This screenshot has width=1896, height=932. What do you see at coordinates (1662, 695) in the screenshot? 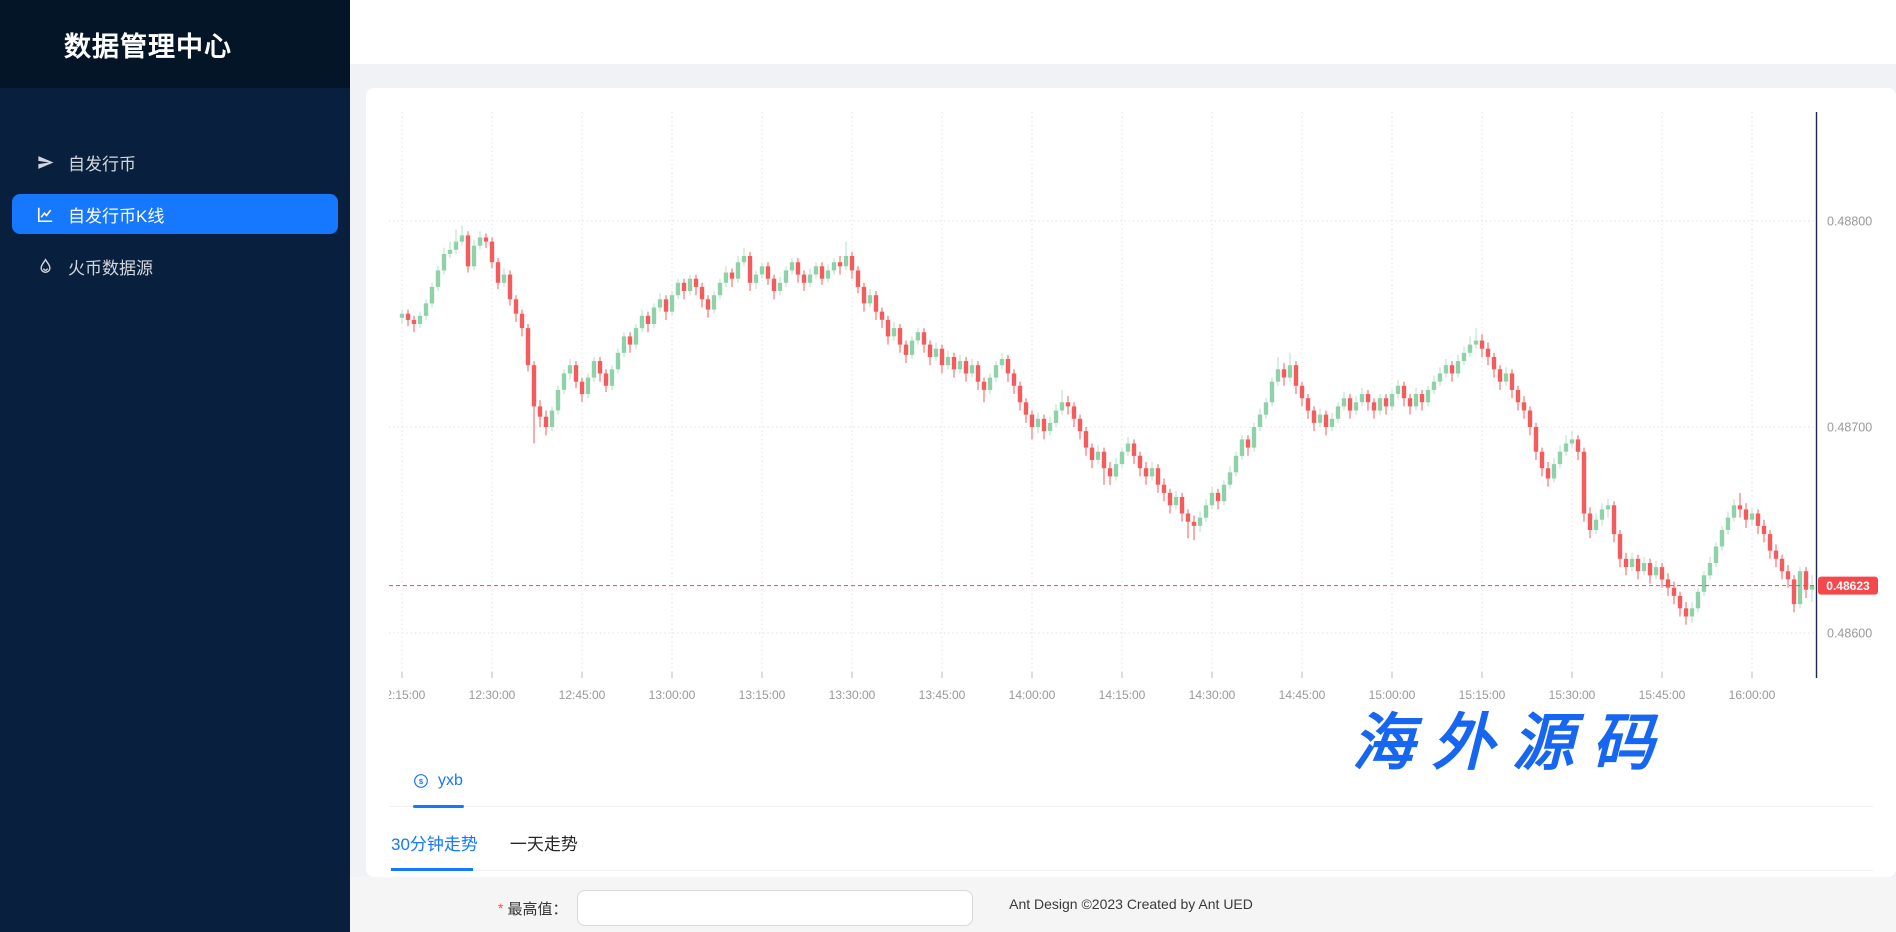
I see `svg-text: 15:45:00` at bounding box center [1662, 695].